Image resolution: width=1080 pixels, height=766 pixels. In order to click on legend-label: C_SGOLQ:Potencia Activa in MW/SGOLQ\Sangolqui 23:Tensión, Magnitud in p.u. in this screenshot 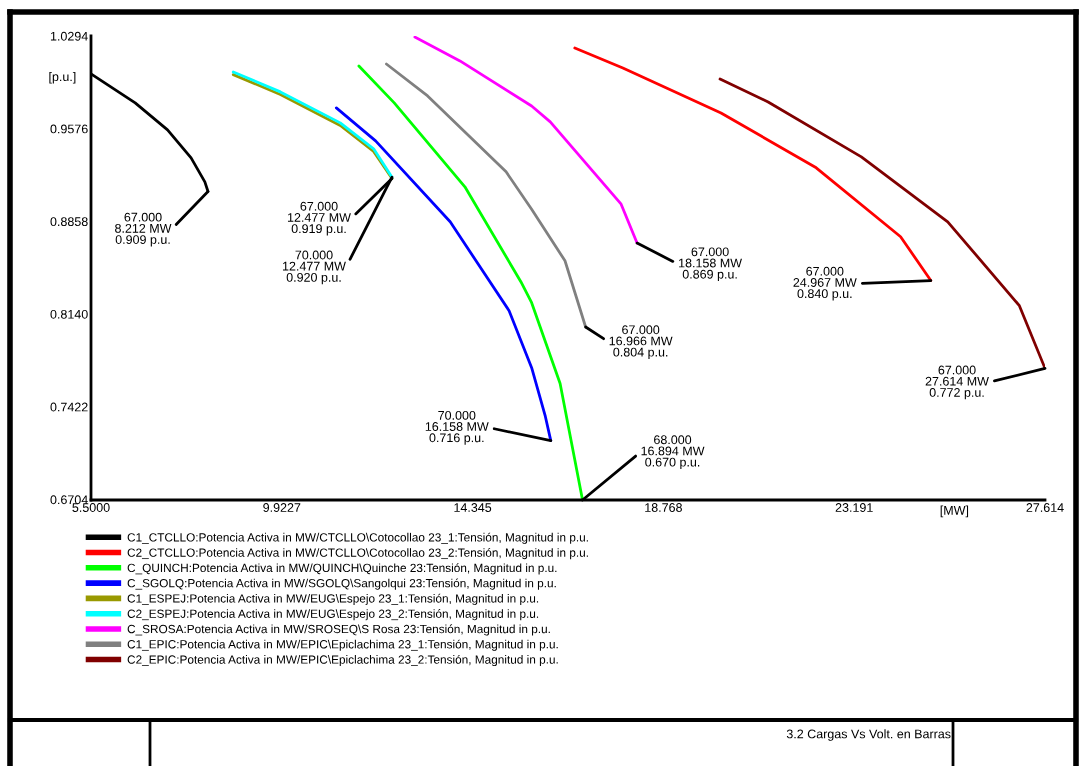, I will do `click(341, 584)`.